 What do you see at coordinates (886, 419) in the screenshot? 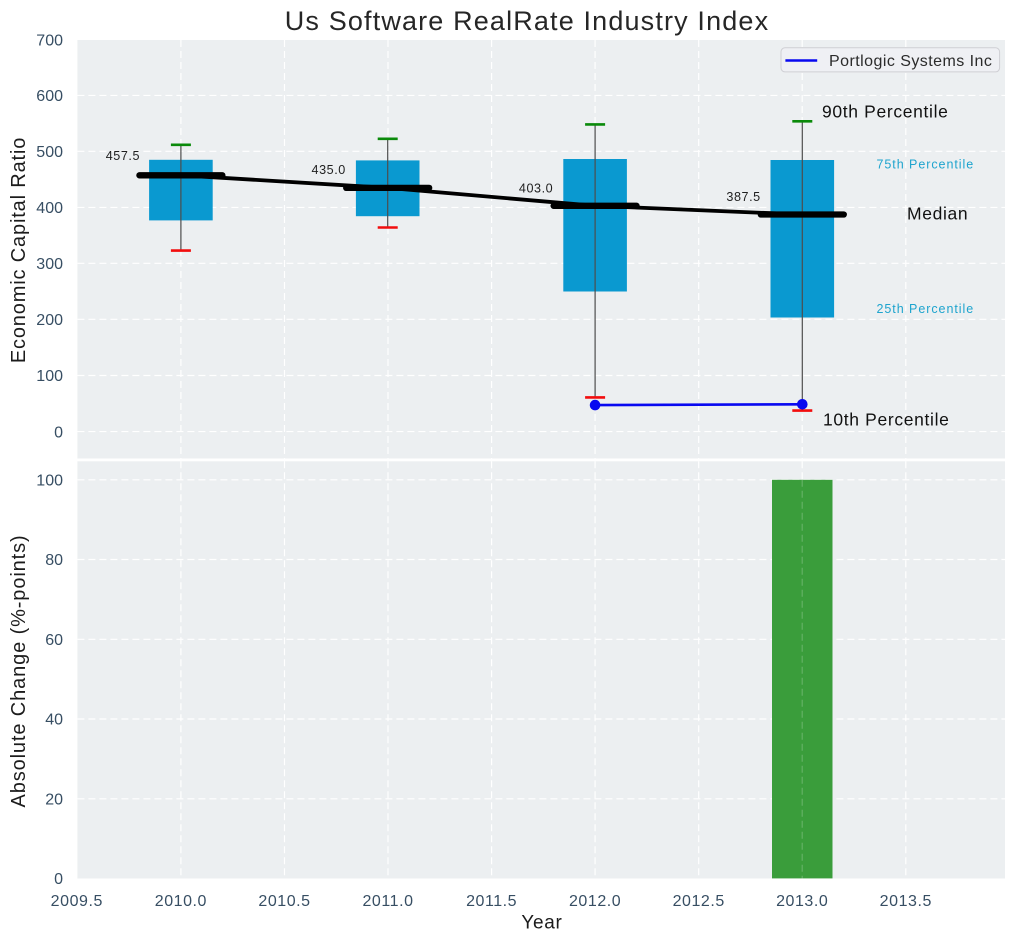
I see `svg-text: 10th Percentile` at bounding box center [886, 419].